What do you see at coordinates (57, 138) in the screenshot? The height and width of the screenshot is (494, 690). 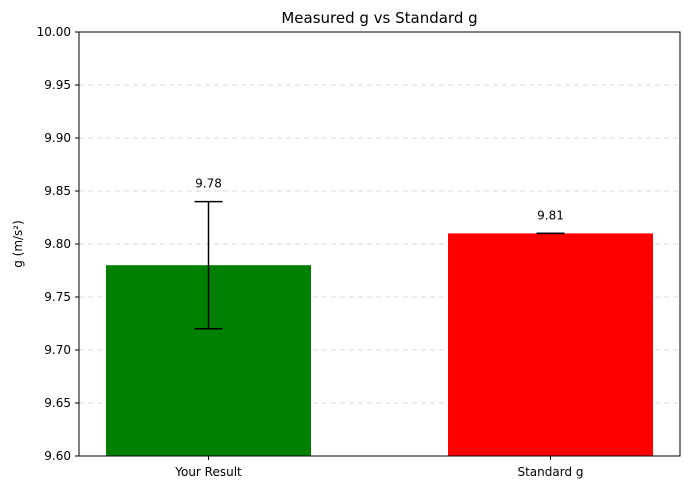 I see `y-tick-label: 9.90` at bounding box center [57, 138].